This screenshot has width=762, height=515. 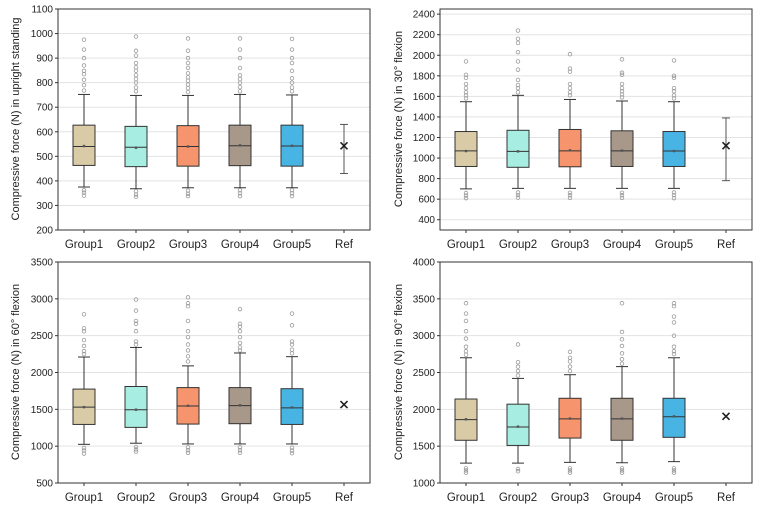 I want to click on y-tick-label: 1200, so click(x=424, y=138).